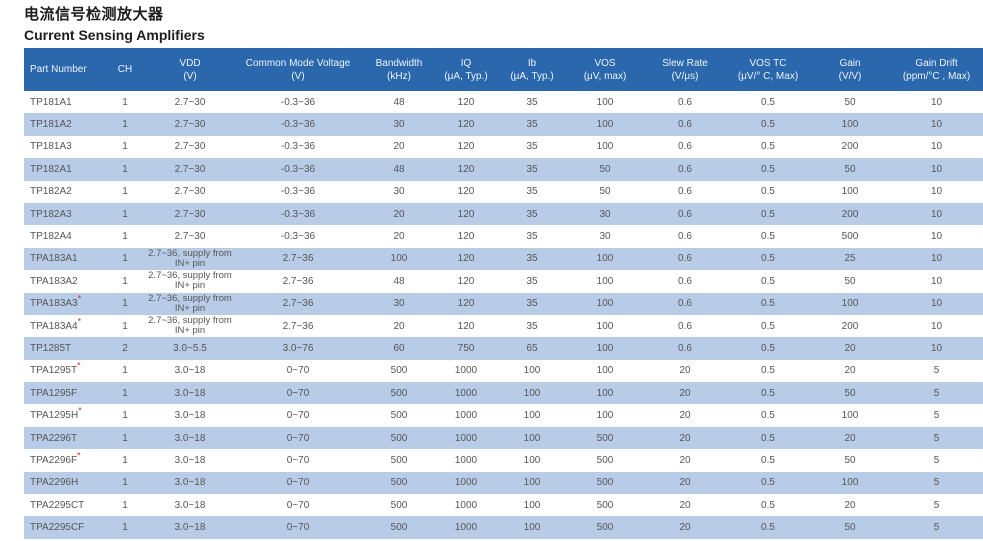 This screenshot has width=983, height=541. Describe the element at coordinates (768, 76) in the screenshot. I see `column-unit: (μV/° C, Max)` at that location.